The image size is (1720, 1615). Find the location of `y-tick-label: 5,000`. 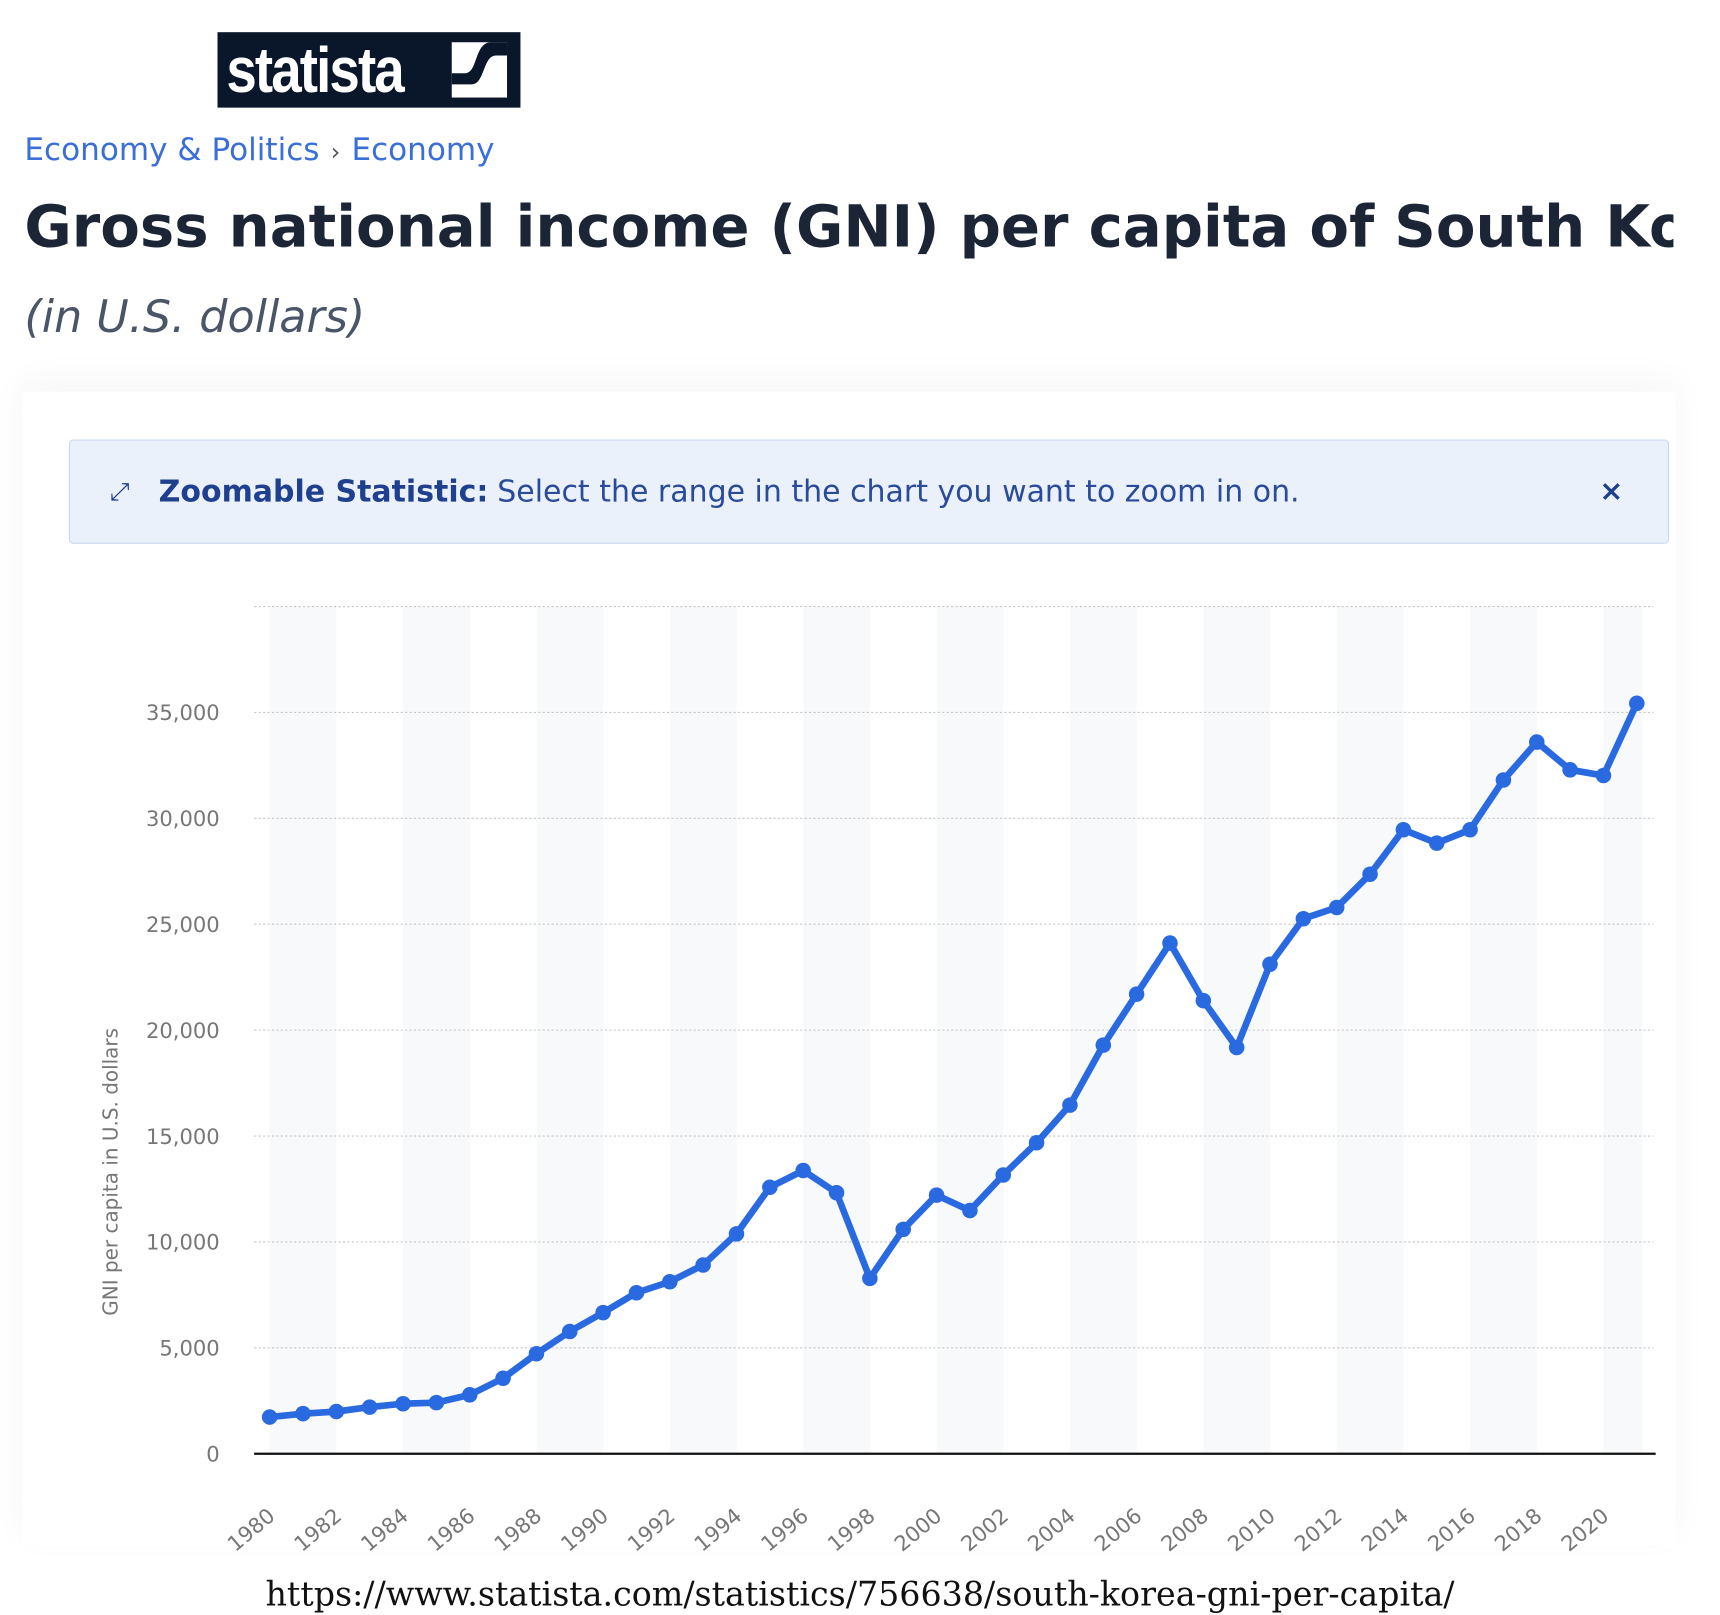

y-tick-label: 5,000 is located at coordinates (189, 1348).